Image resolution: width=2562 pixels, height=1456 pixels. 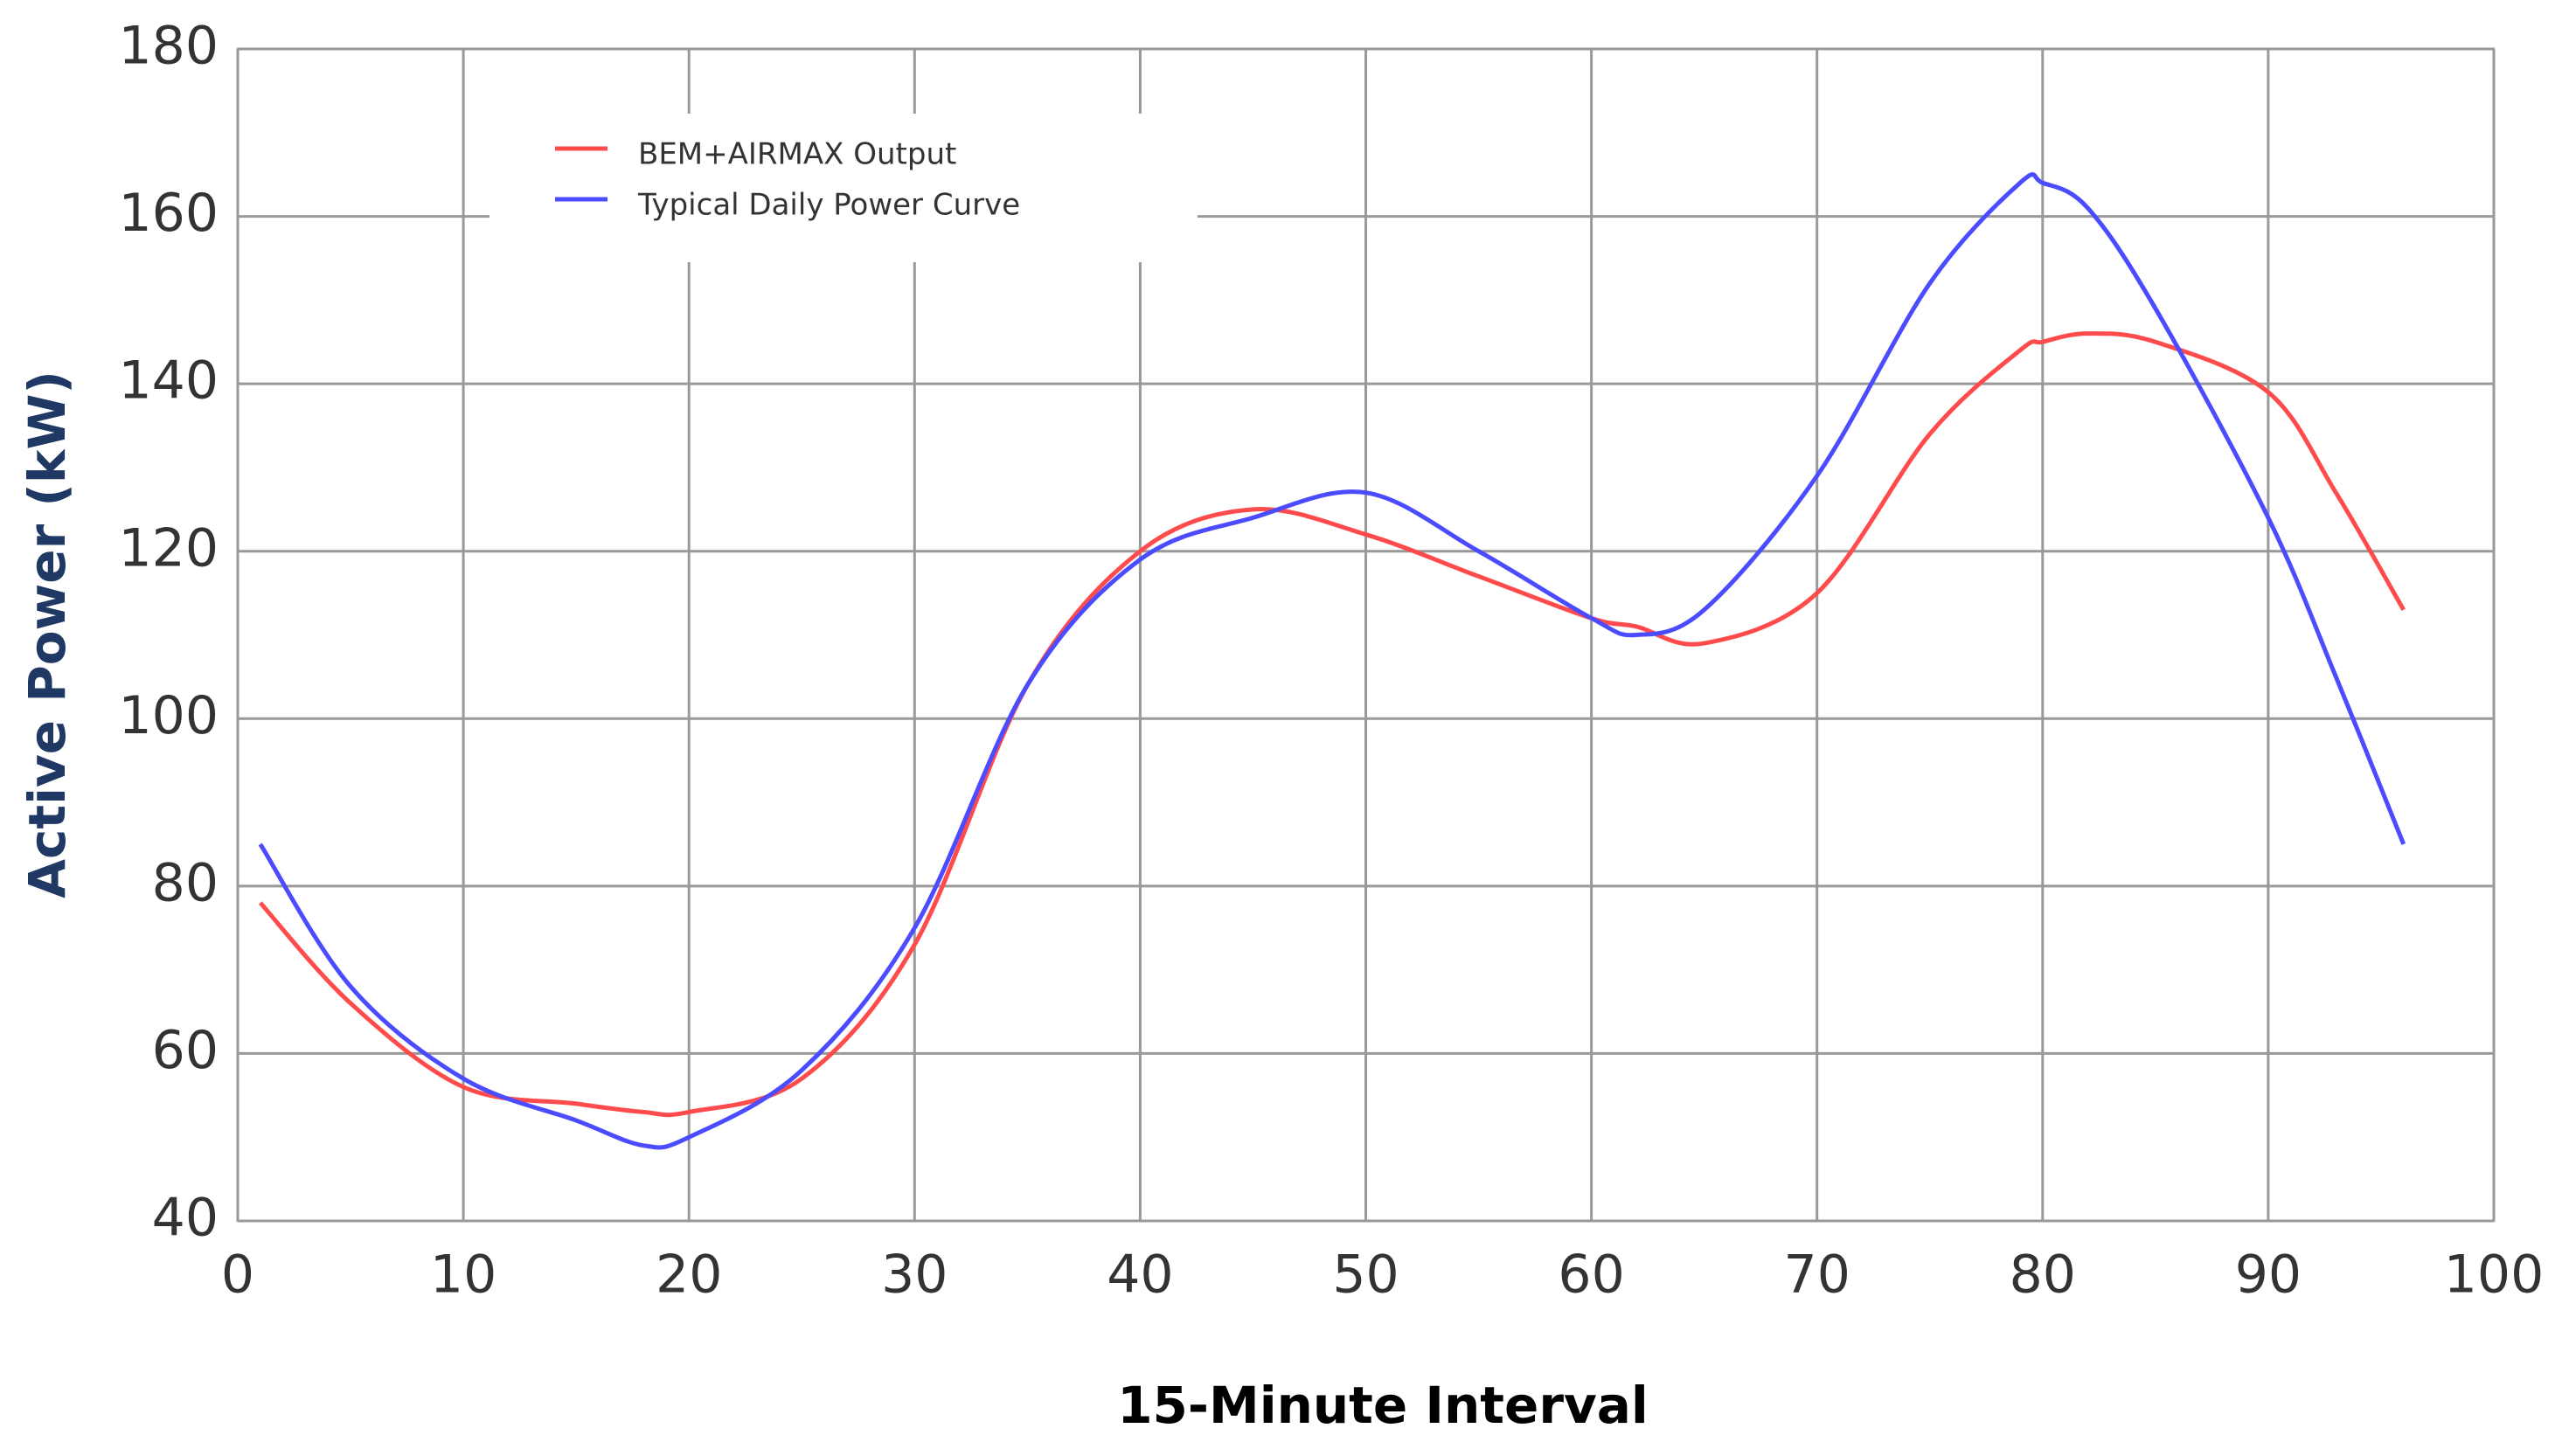 What do you see at coordinates (463, 1275) in the screenshot?
I see `x-tick-label: 10` at bounding box center [463, 1275].